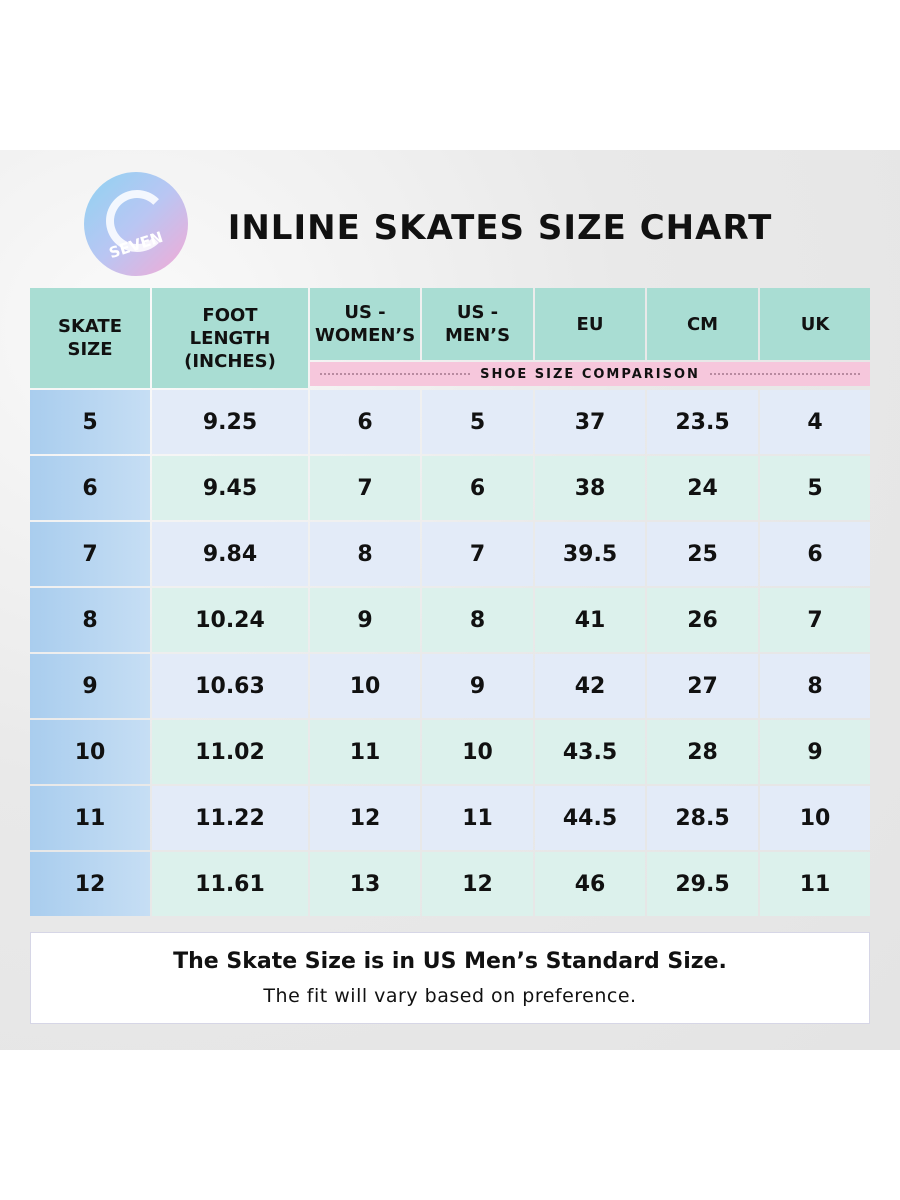 The width and height of the screenshot is (900, 1200). I want to click on table-cell: 29.5, so click(702, 884).